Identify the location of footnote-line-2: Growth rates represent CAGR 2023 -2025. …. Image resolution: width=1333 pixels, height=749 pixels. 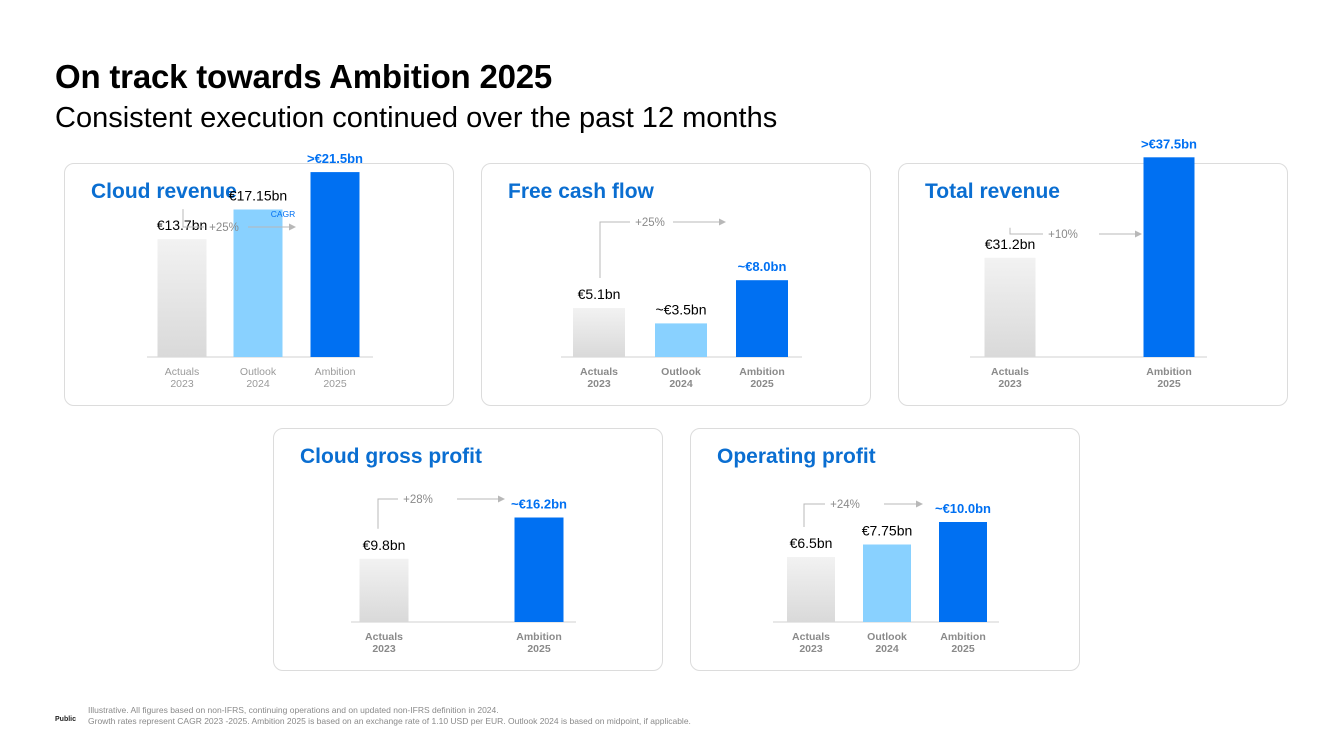
(389, 721).